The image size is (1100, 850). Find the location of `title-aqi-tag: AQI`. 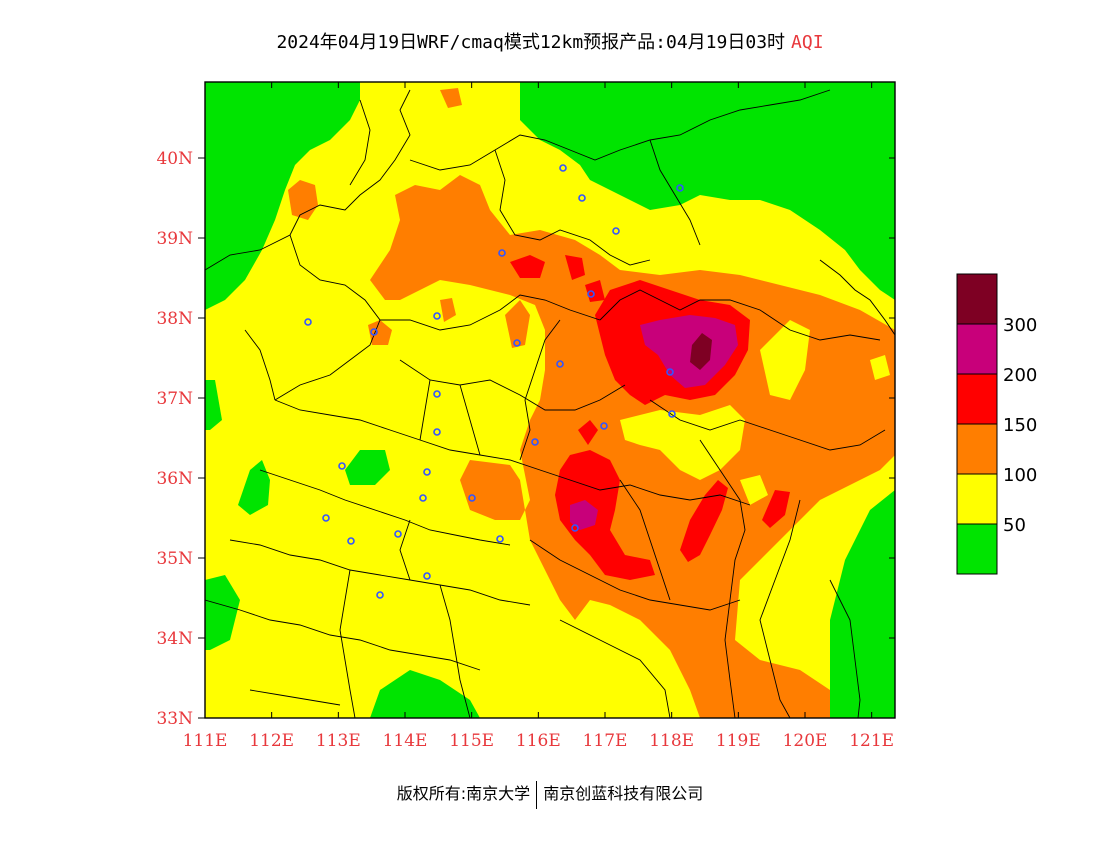

title-aqi-tag: AQI is located at coordinates (807, 42).